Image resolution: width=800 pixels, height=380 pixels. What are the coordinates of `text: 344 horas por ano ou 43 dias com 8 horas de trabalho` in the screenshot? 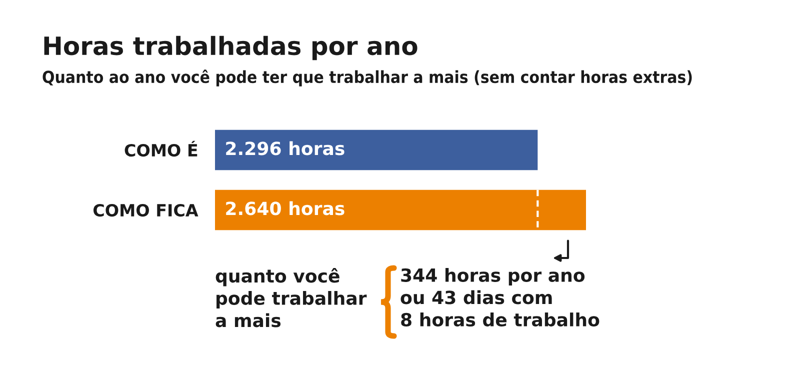 It's located at (500, 297).